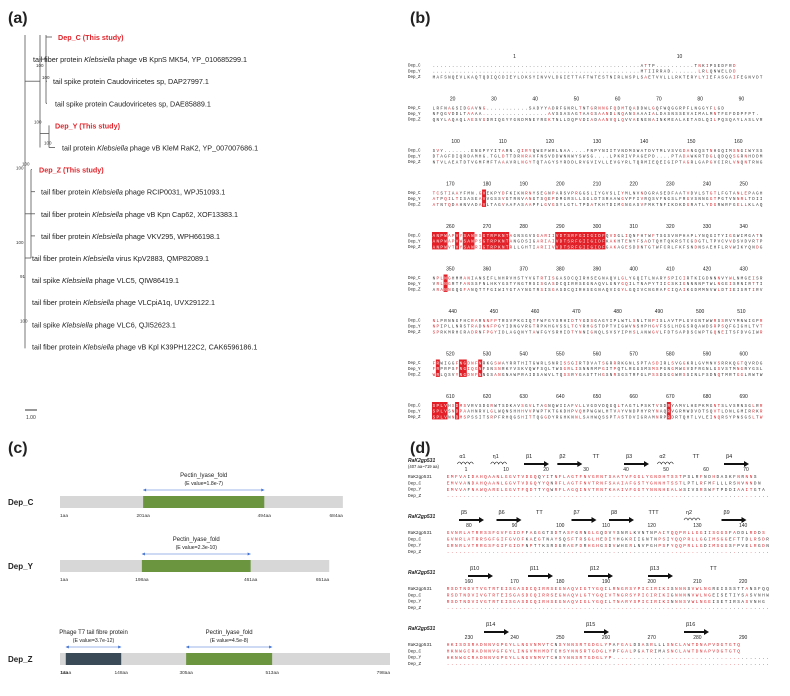 Image resolution: width=790 pixels, height=696 pixels. I want to click on secondary-structure-label: TT, so click(596, 457).